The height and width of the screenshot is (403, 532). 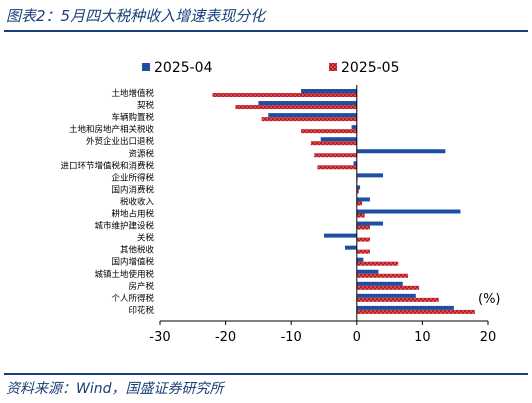 What do you see at coordinates (488, 337) in the screenshot?
I see `x-tick-label: 20` at bounding box center [488, 337].